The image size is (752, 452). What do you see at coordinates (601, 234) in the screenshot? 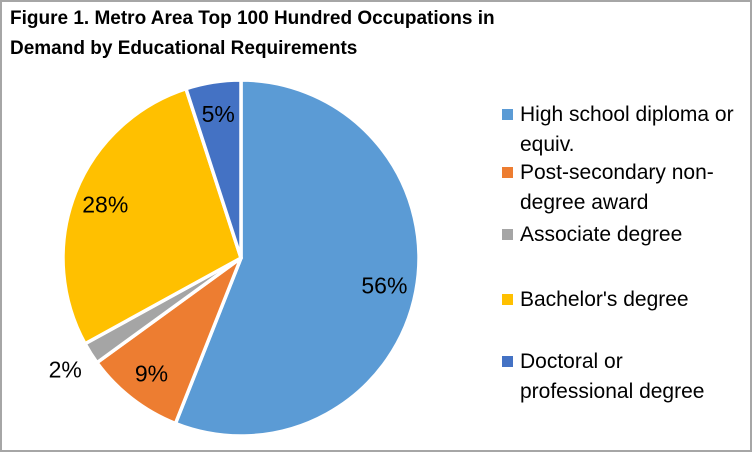
I see `legend-label: Associate degree` at bounding box center [601, 234].